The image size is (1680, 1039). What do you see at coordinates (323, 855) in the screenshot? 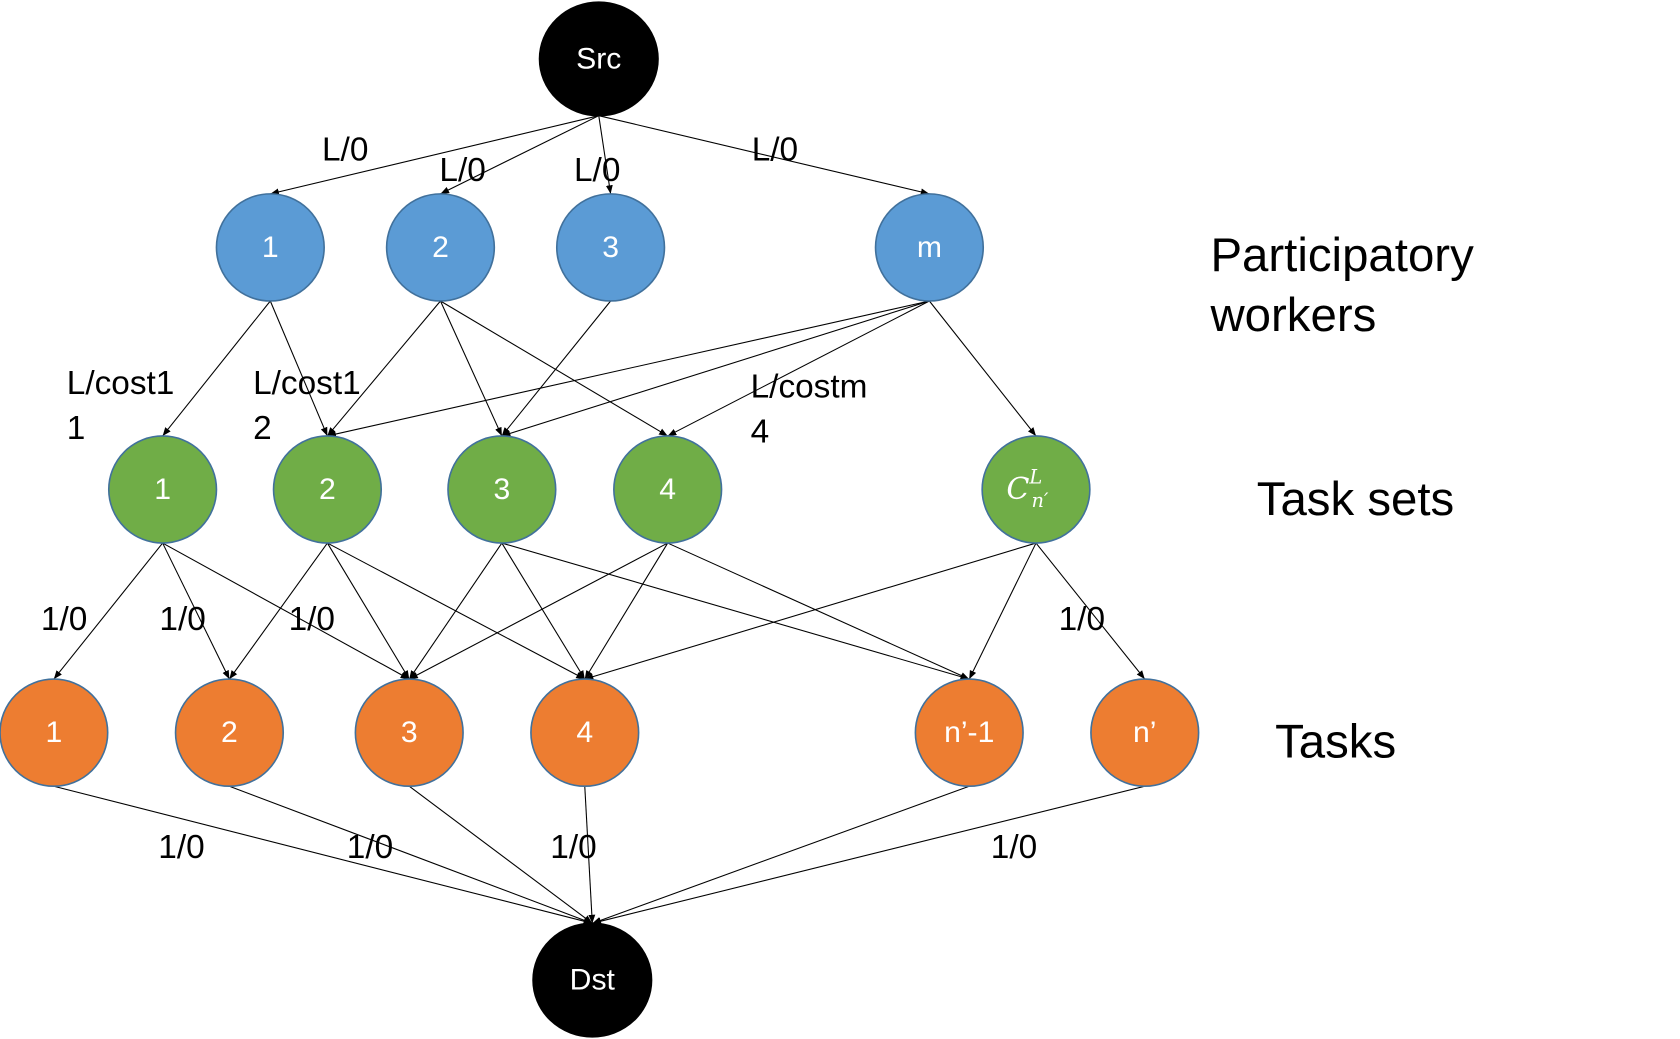
I see `edge-t1-dst` at bounding box center [323, 855].